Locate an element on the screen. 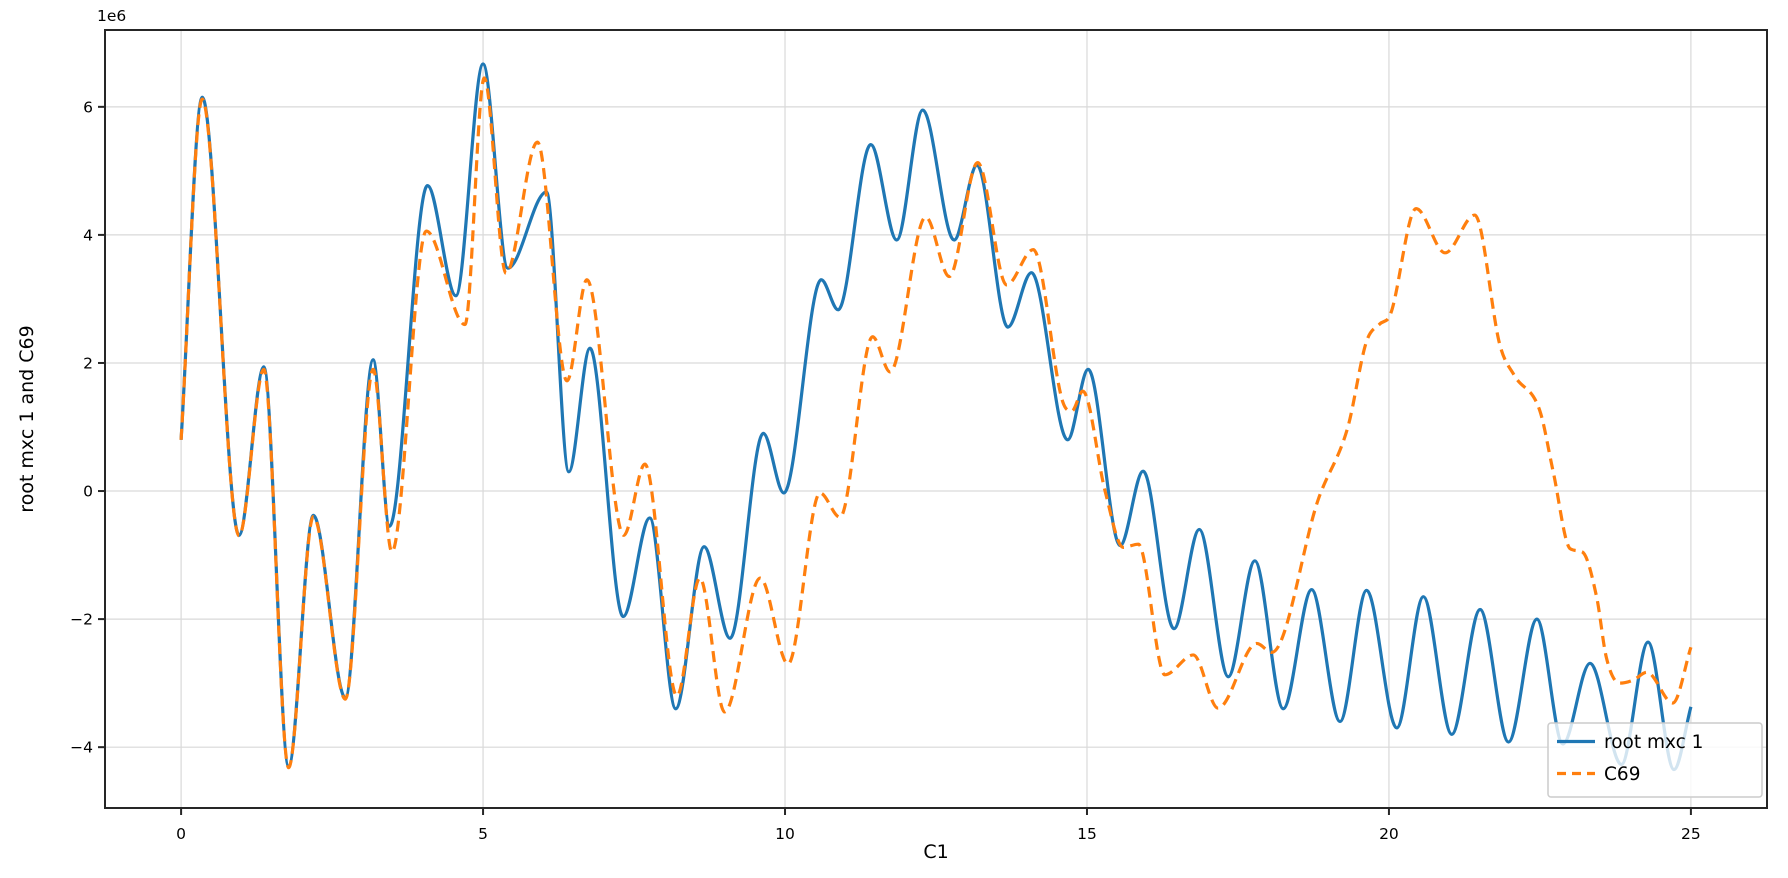 Image resolution: width=1788 pixels, height=878 pixels. legend-frame is located at coordinates (1655, 760).